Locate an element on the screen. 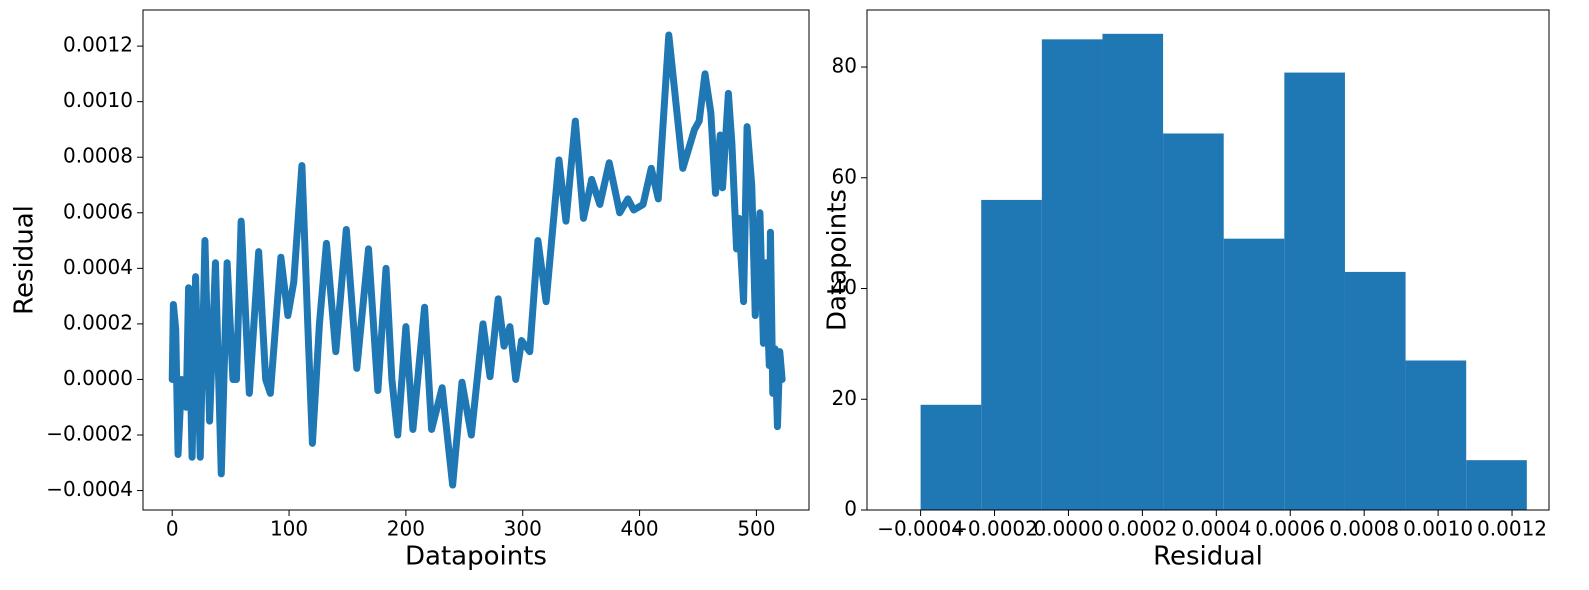 The width and height of the screenshot is (1589, 590). y-tick-label: 0.0010 is located at coordinates (98, 100).